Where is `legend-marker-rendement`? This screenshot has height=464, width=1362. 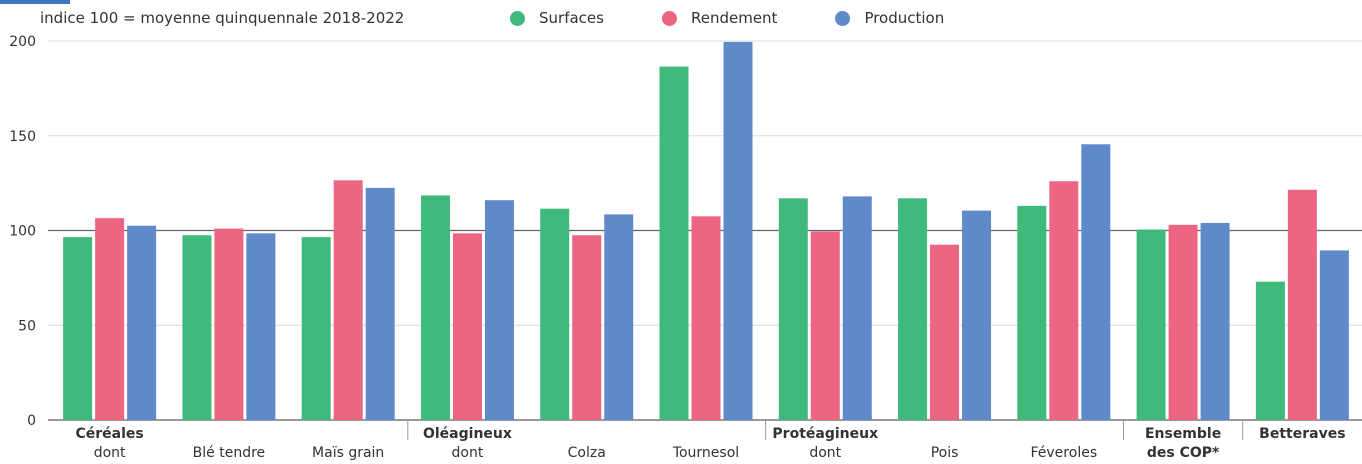 legend-marker-rendement is located at coordinates (669, 18).